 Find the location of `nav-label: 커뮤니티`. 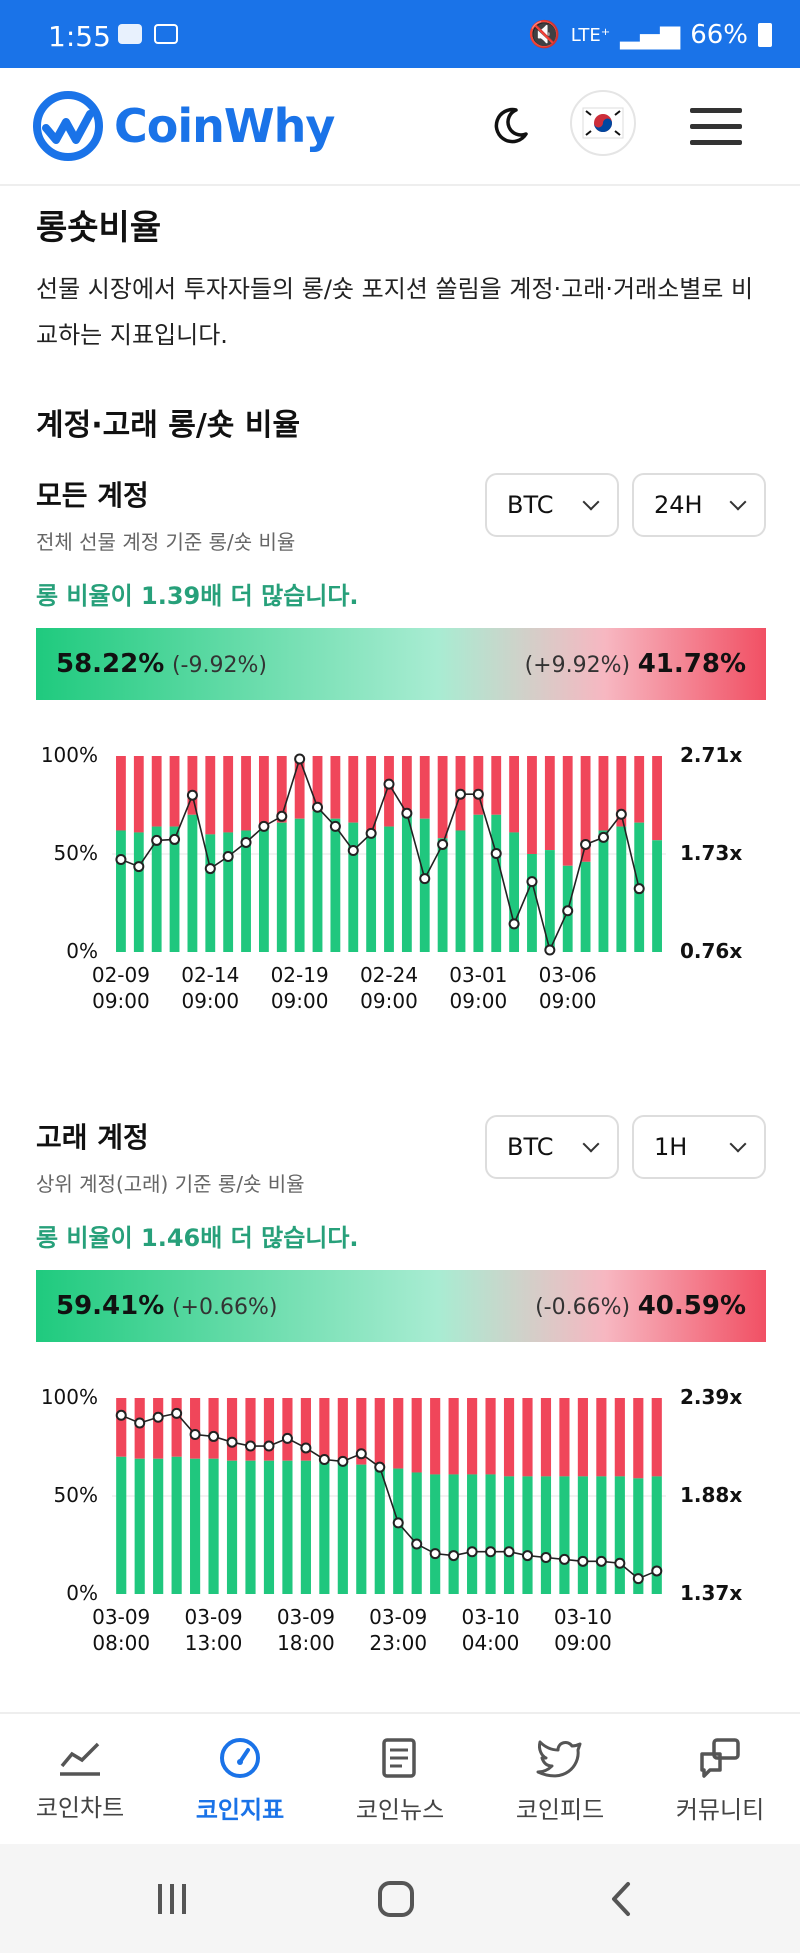

nav-label: 커뮤니티 is located at coordinates (720, 1809).